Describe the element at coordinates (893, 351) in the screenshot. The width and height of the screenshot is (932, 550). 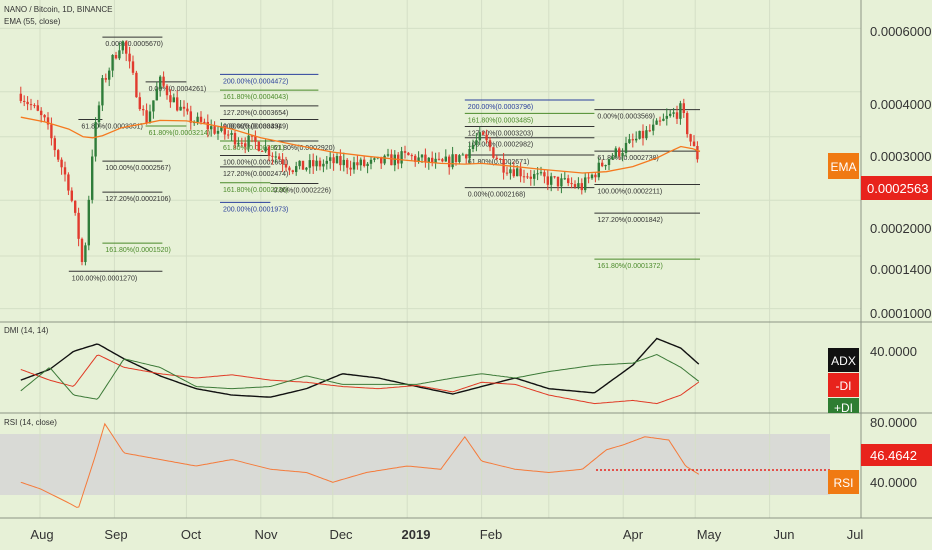
I see `dmi-axis-tick: 40.0000` at that location.